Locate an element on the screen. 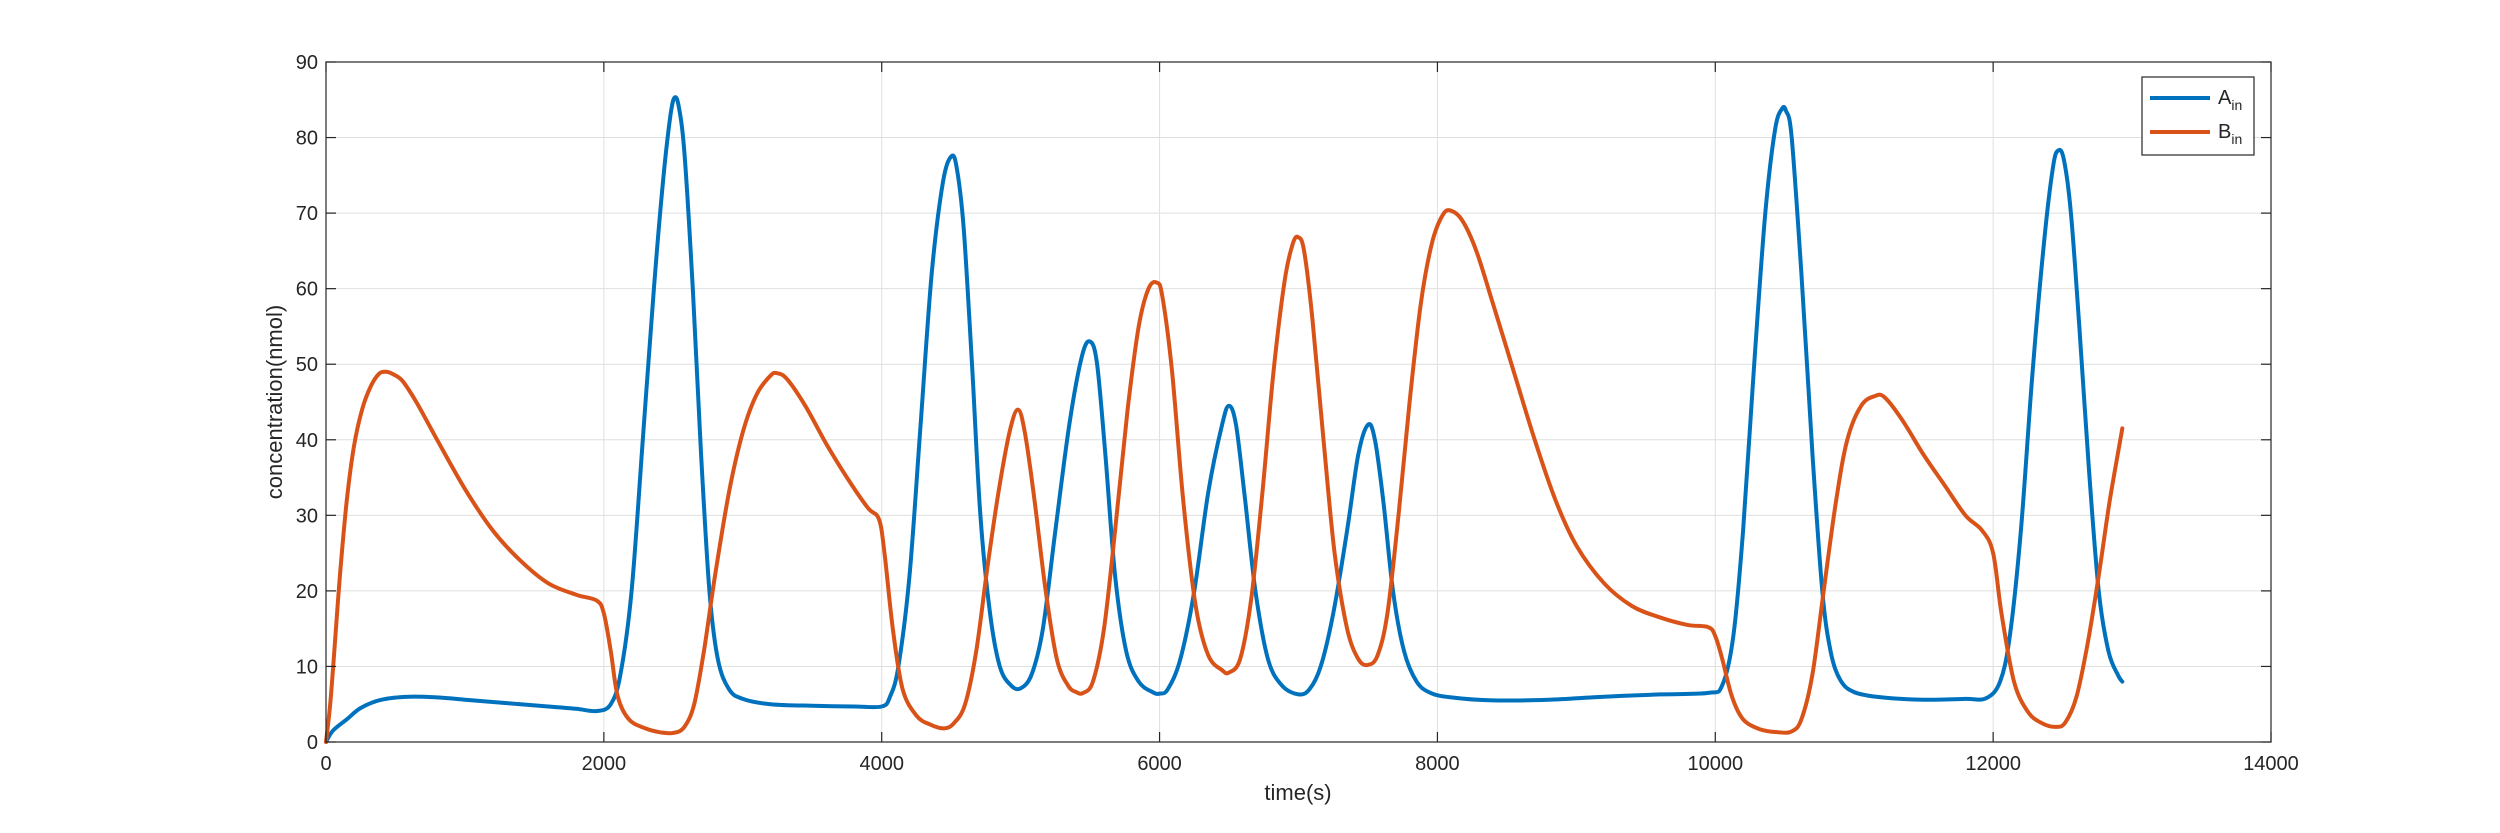  x-axis-label: time(s) is located at coordinates (1297, 792).